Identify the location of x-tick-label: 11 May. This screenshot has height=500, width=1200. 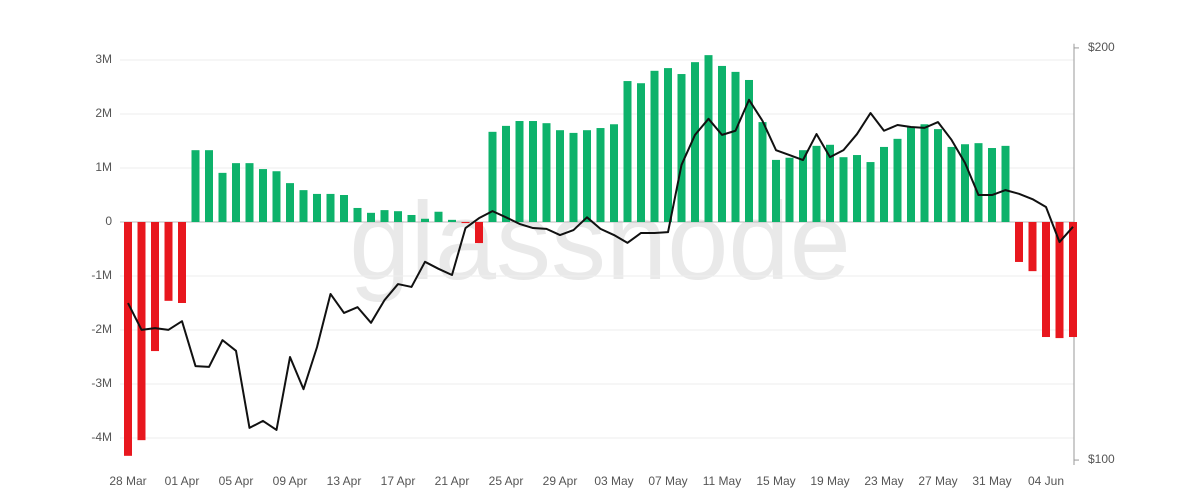
(722, 481).